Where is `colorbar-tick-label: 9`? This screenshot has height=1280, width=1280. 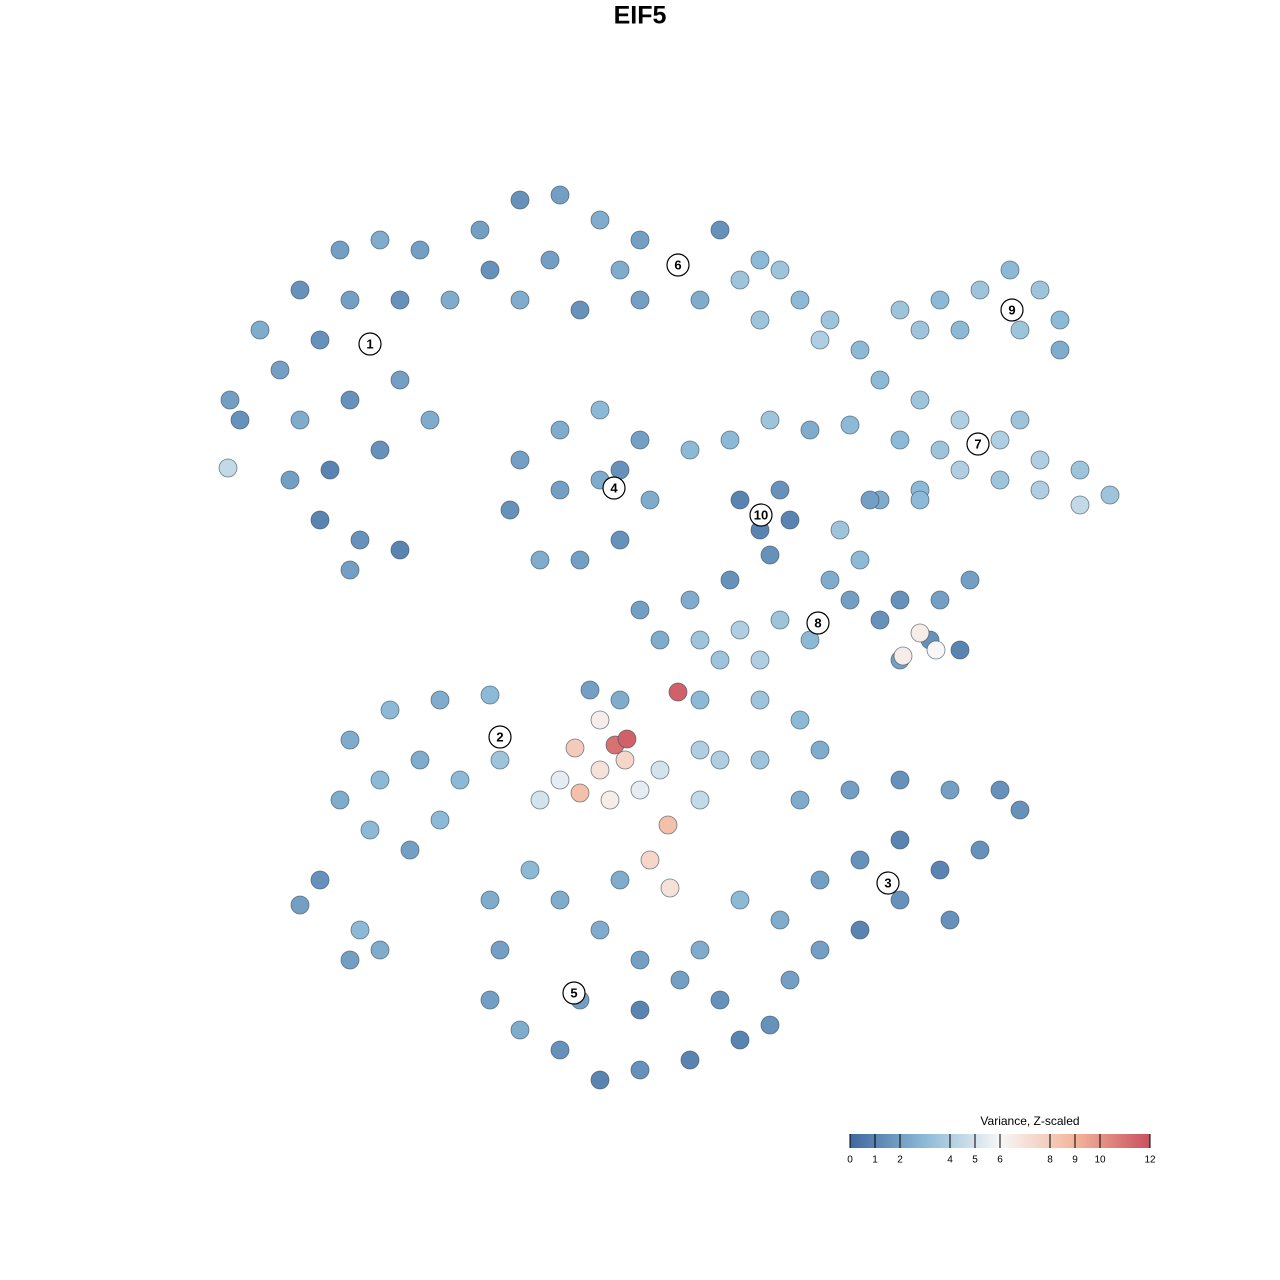
colorbar-tick-label: 9 is located at coordinates (1075, 1160).